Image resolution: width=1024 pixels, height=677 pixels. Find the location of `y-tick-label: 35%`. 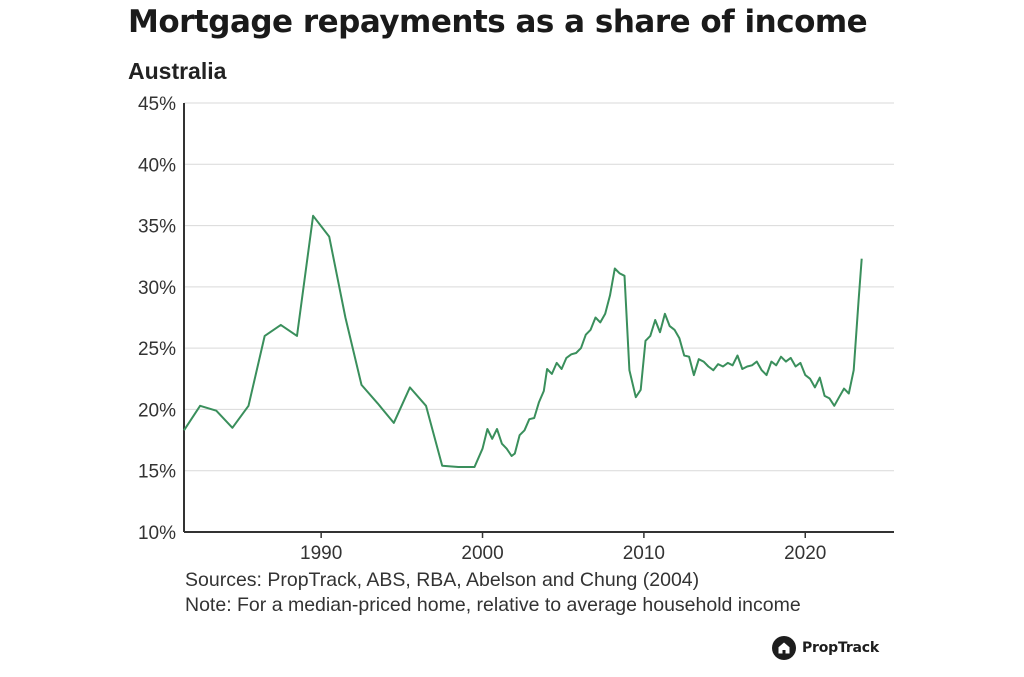

y-tick-label: 35% is located at coordinates (157, 227).